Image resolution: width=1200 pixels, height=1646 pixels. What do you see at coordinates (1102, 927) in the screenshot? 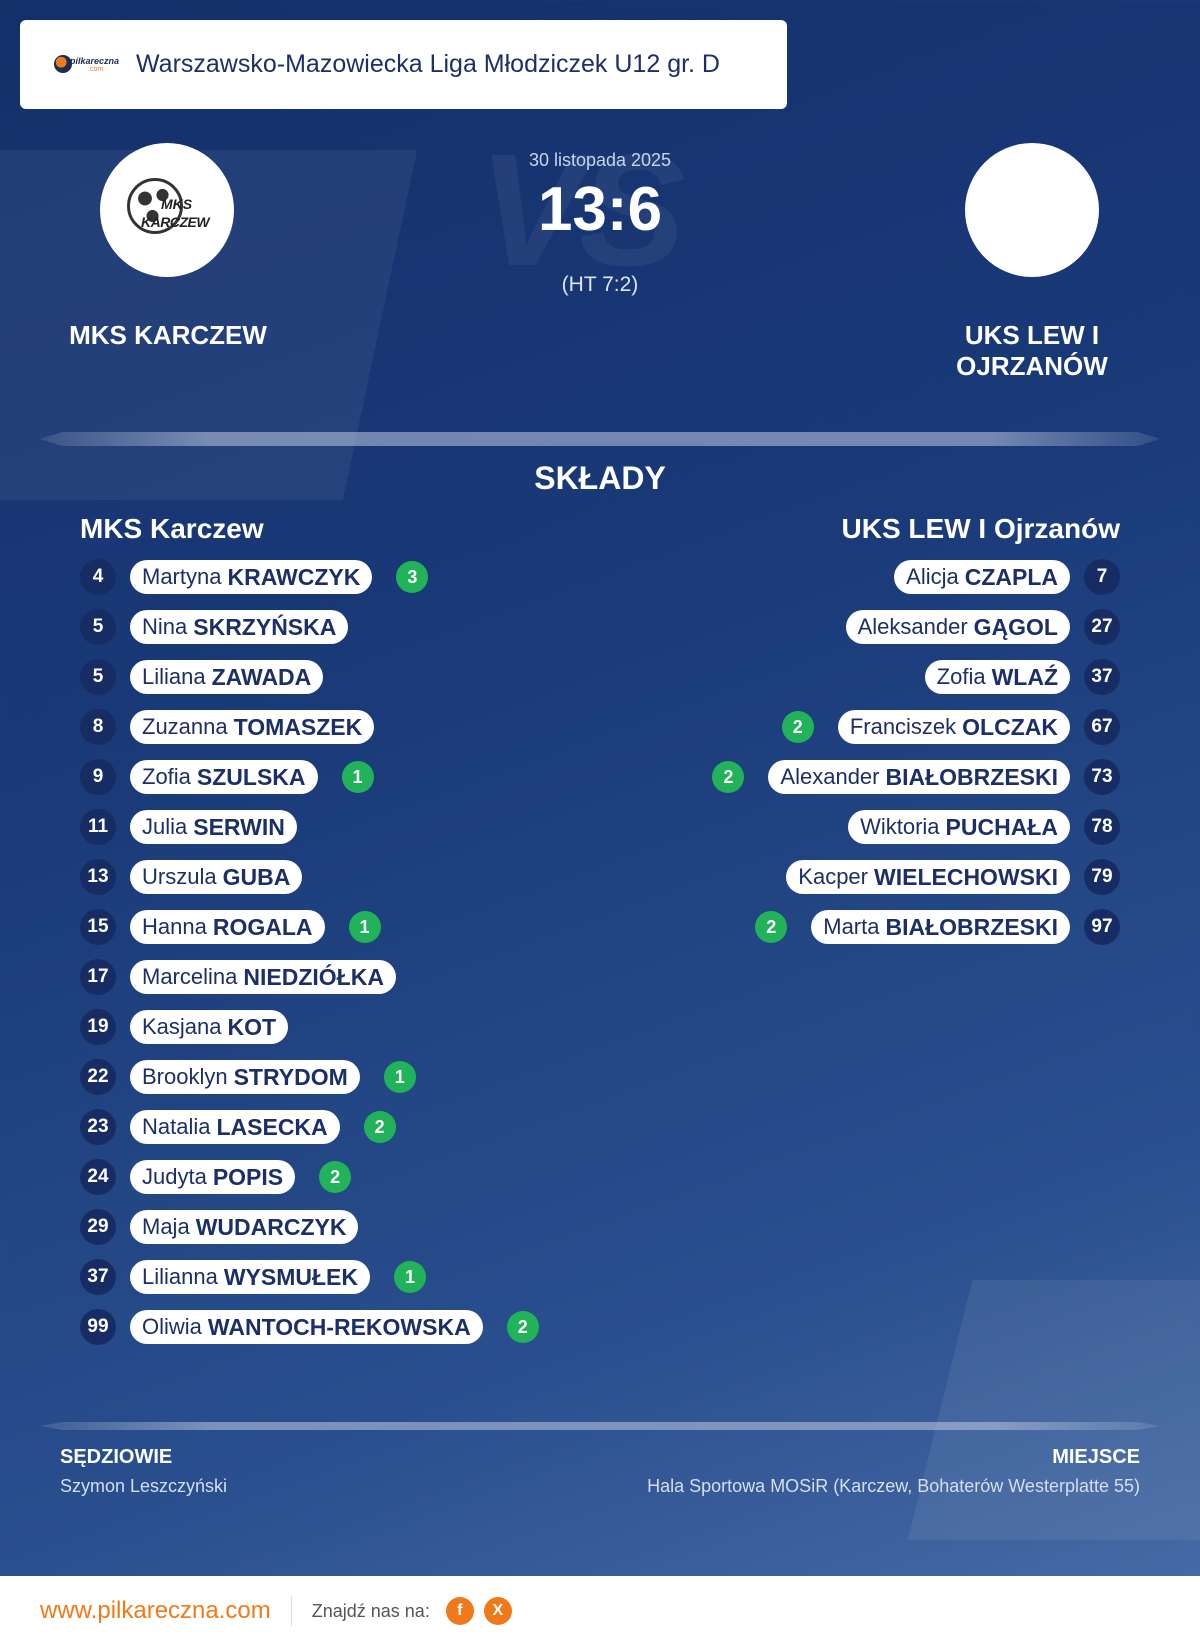
I see `player-number: 97` at bounding box center [1102, 927].